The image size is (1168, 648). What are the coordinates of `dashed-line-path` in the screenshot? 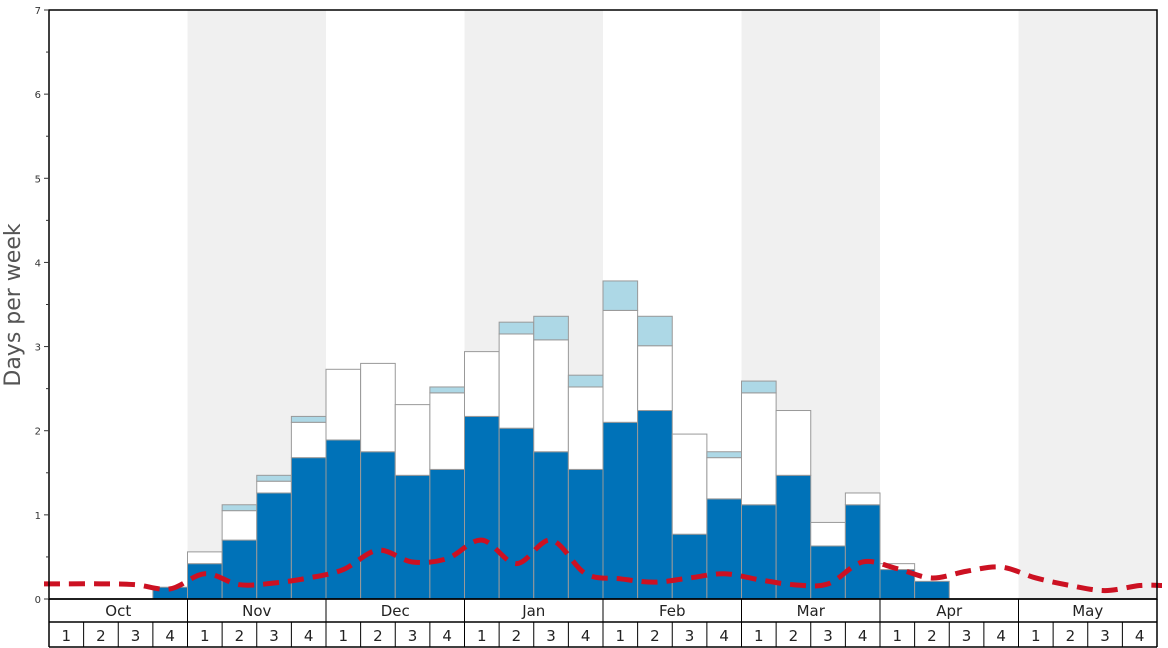 It's located at (603, 565).